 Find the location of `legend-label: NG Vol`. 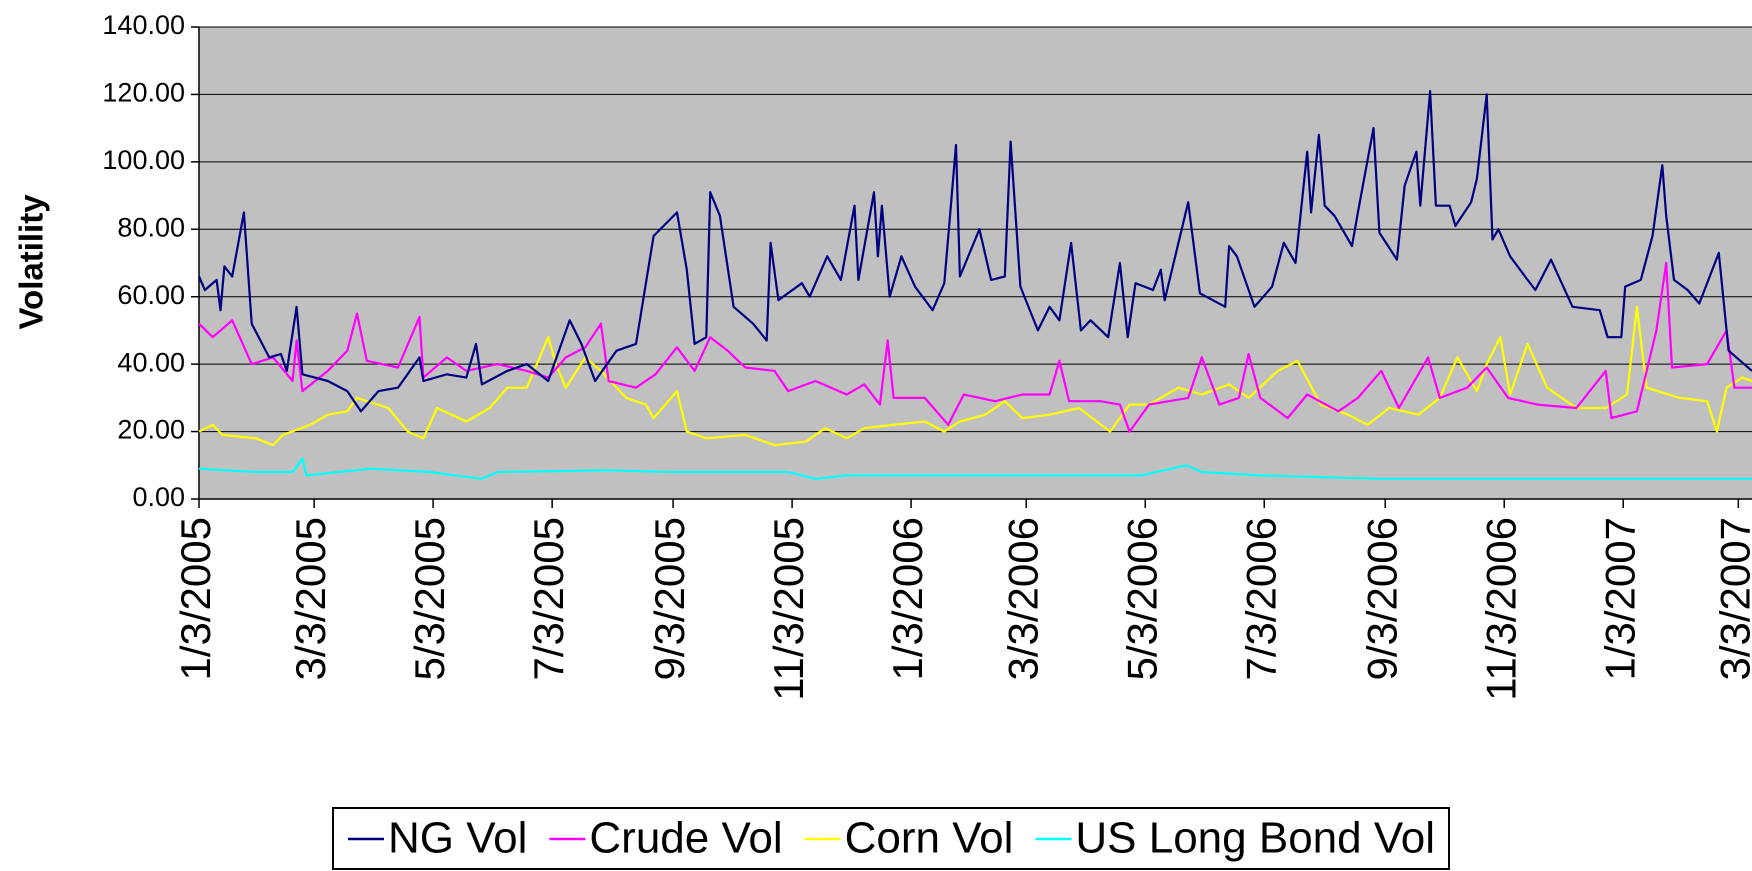

legend-label: NG Vol is located at coordinates (457, 838).